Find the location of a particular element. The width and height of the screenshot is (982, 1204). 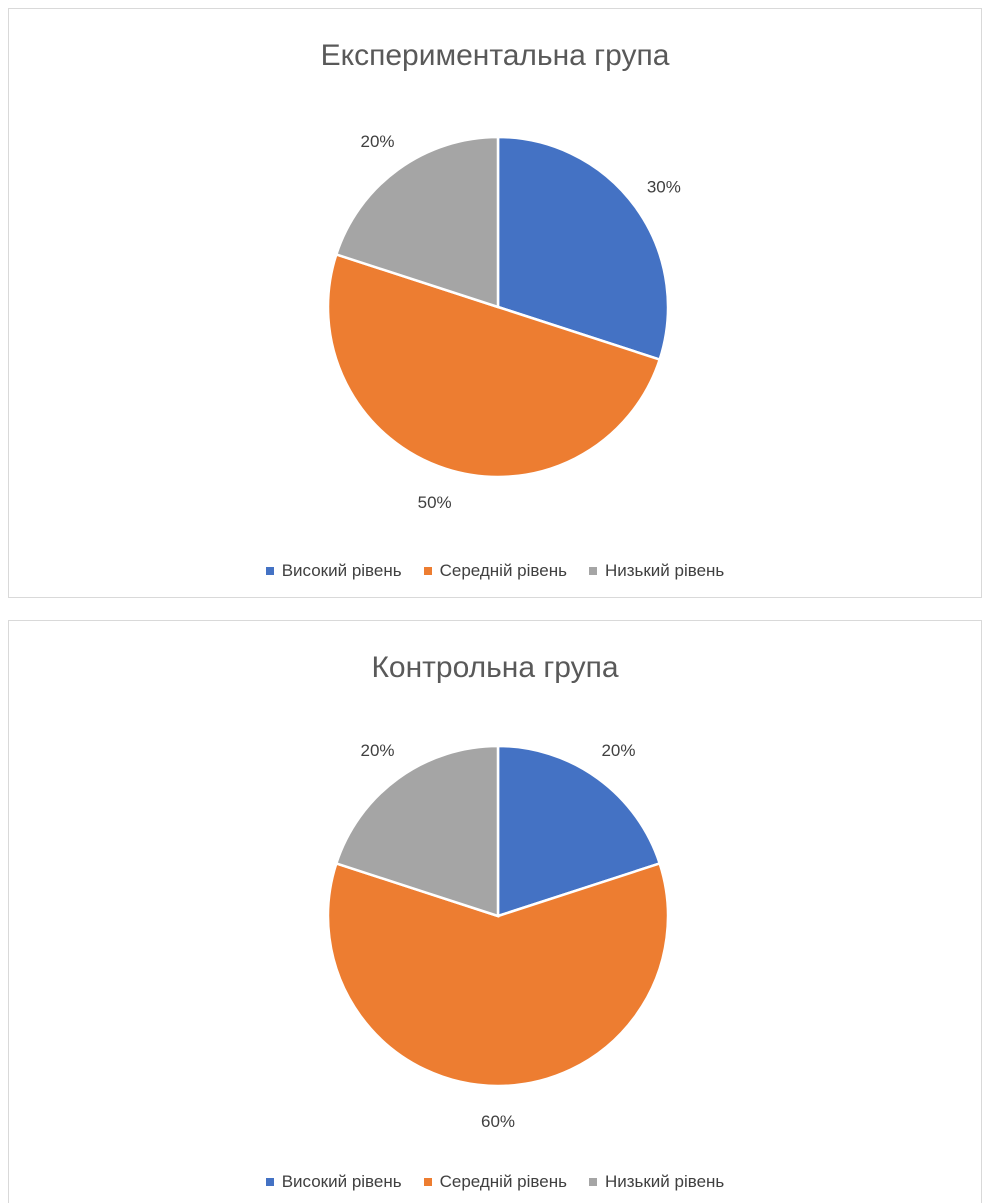

data-label: 50% is located at coordinates (435, 502).